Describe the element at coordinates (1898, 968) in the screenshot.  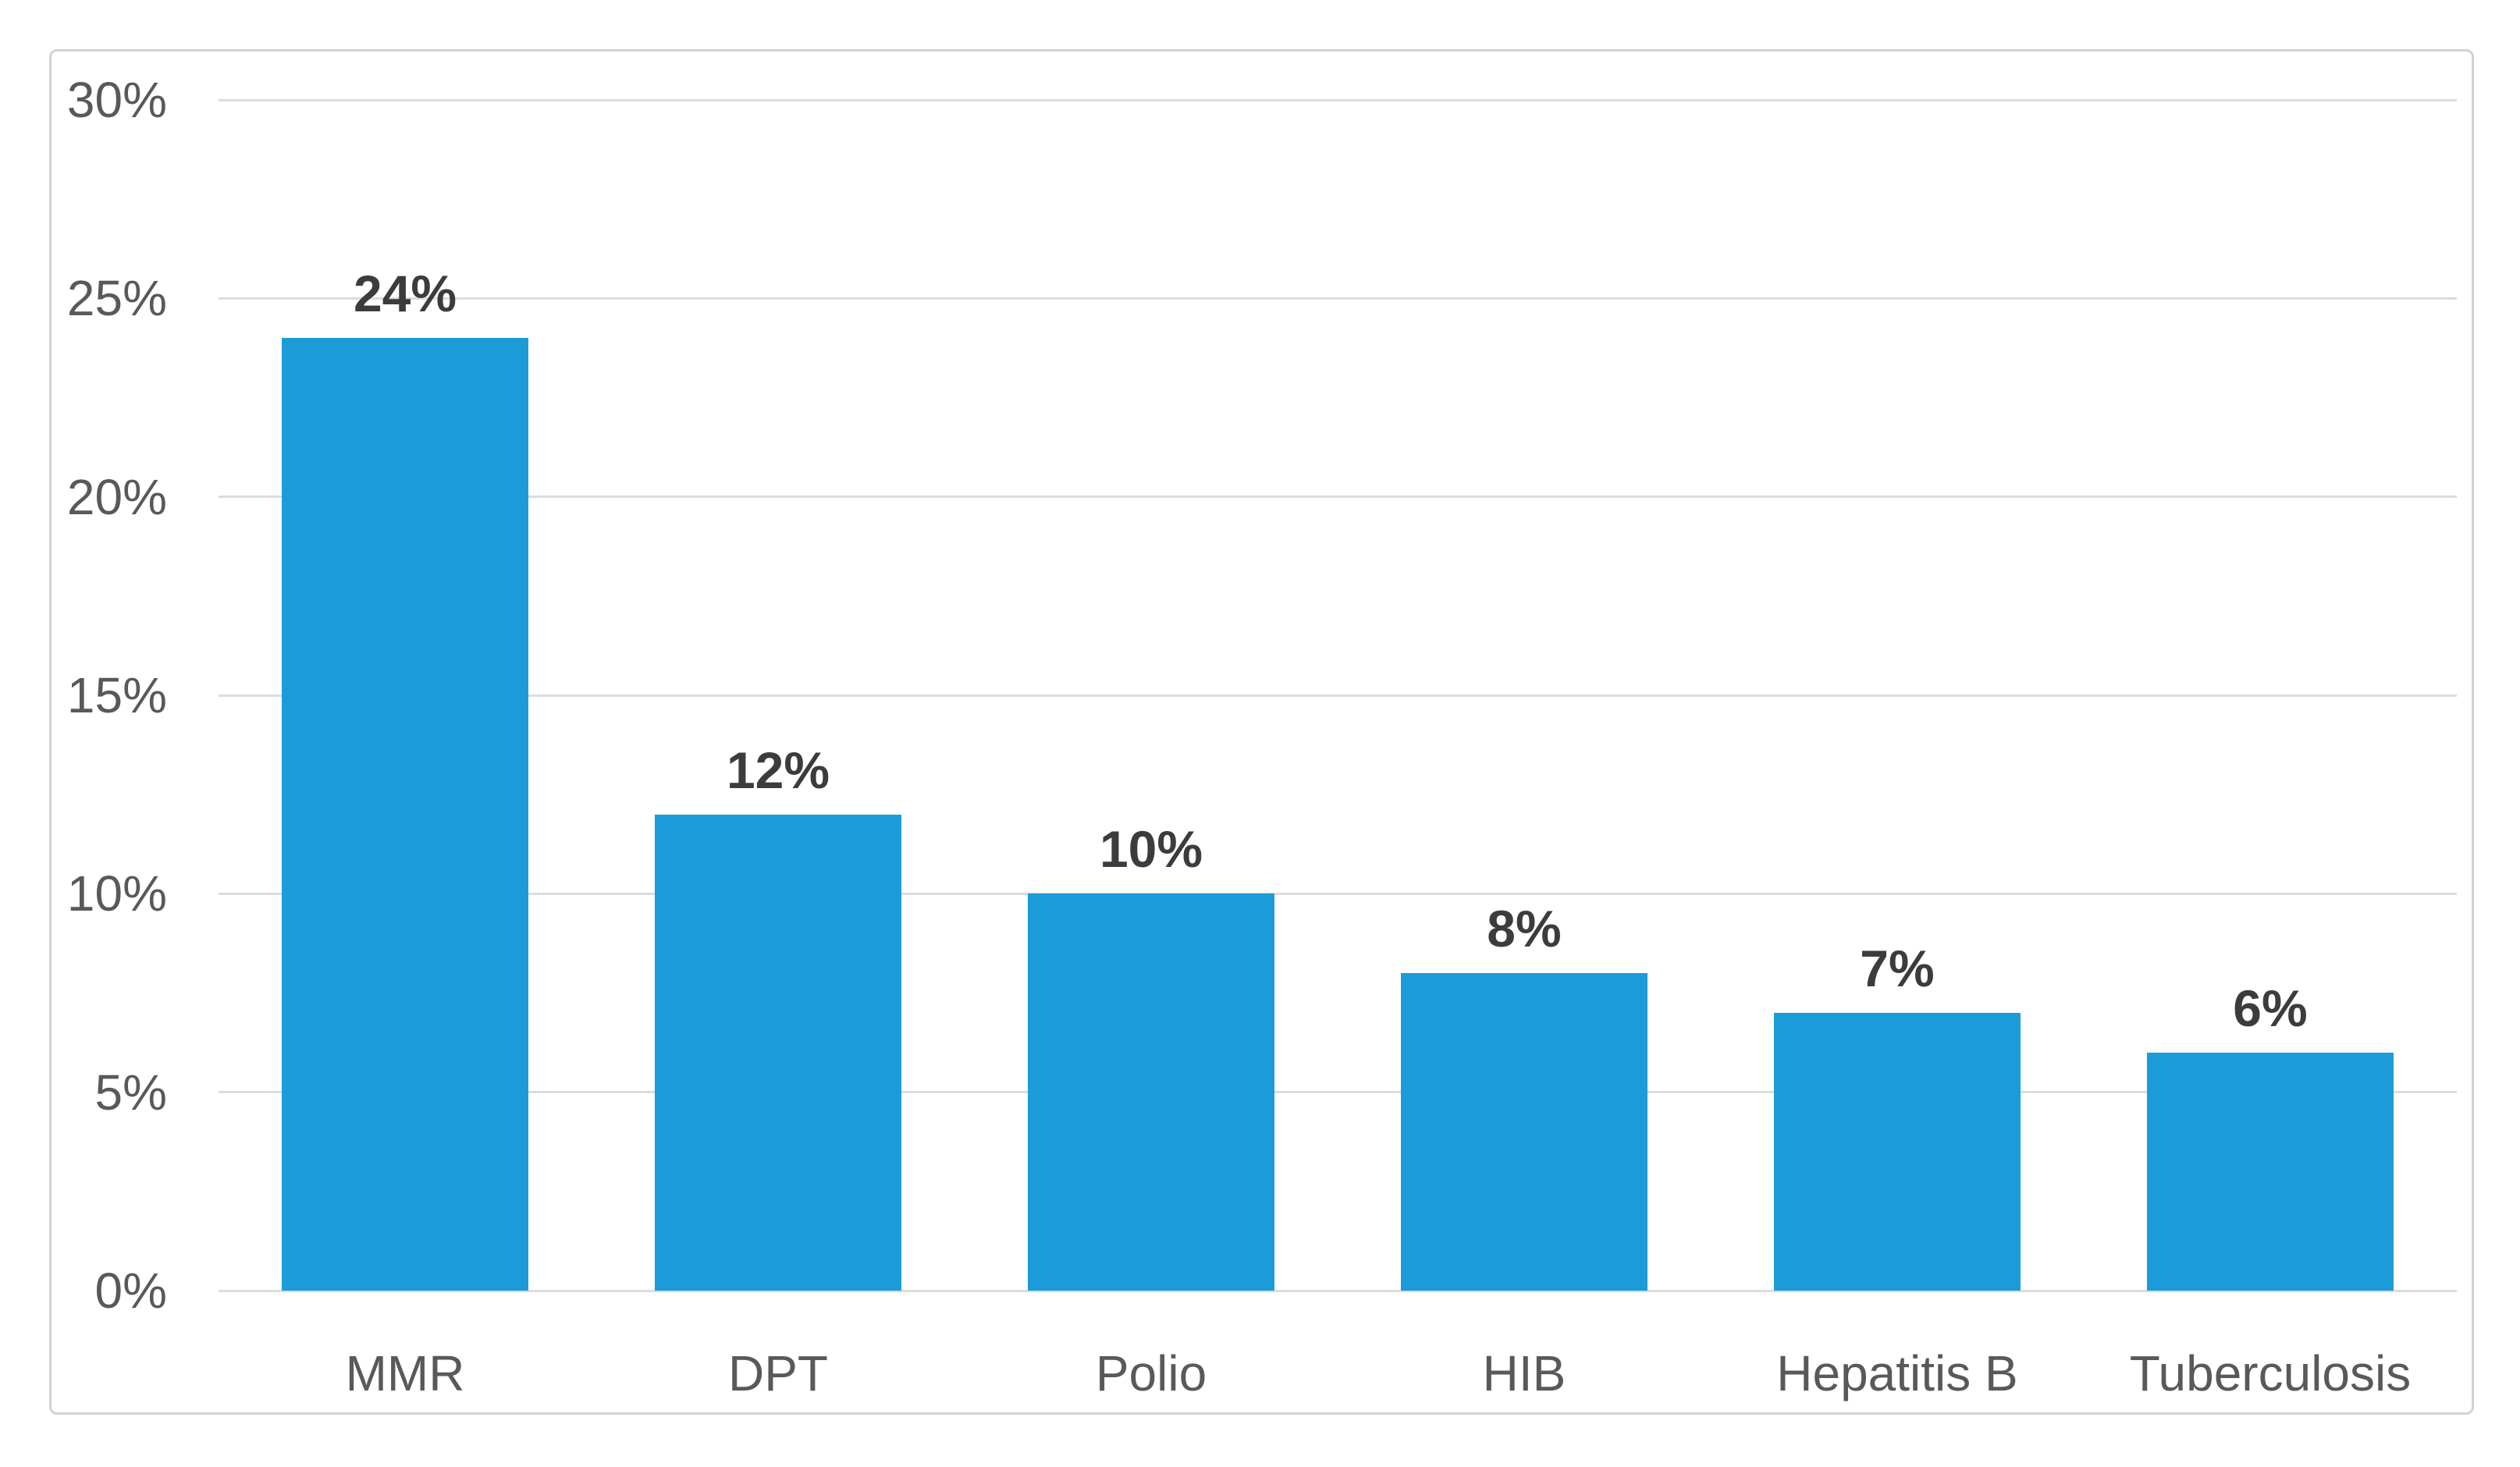
I see `bar-value-label: 7%` at that location.